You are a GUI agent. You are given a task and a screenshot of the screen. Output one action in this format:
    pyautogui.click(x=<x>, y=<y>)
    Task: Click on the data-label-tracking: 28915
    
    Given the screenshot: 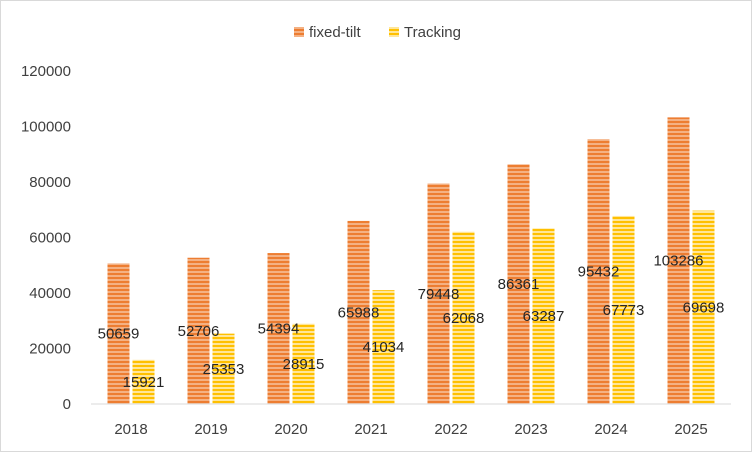 What is the action you would take?
    pyautogui.click(x=304, y=364)
    